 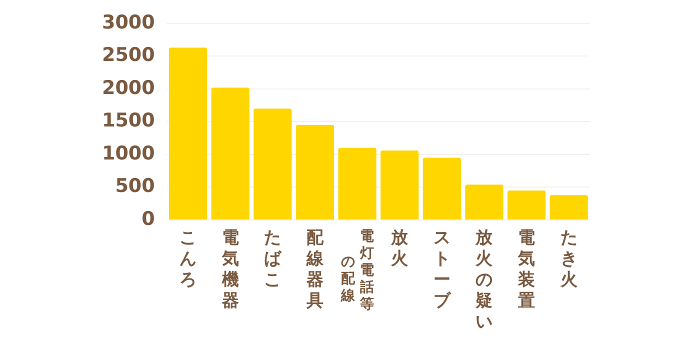 I want to click on x-tick-label: 電気装置, so click(x=526, y=269).